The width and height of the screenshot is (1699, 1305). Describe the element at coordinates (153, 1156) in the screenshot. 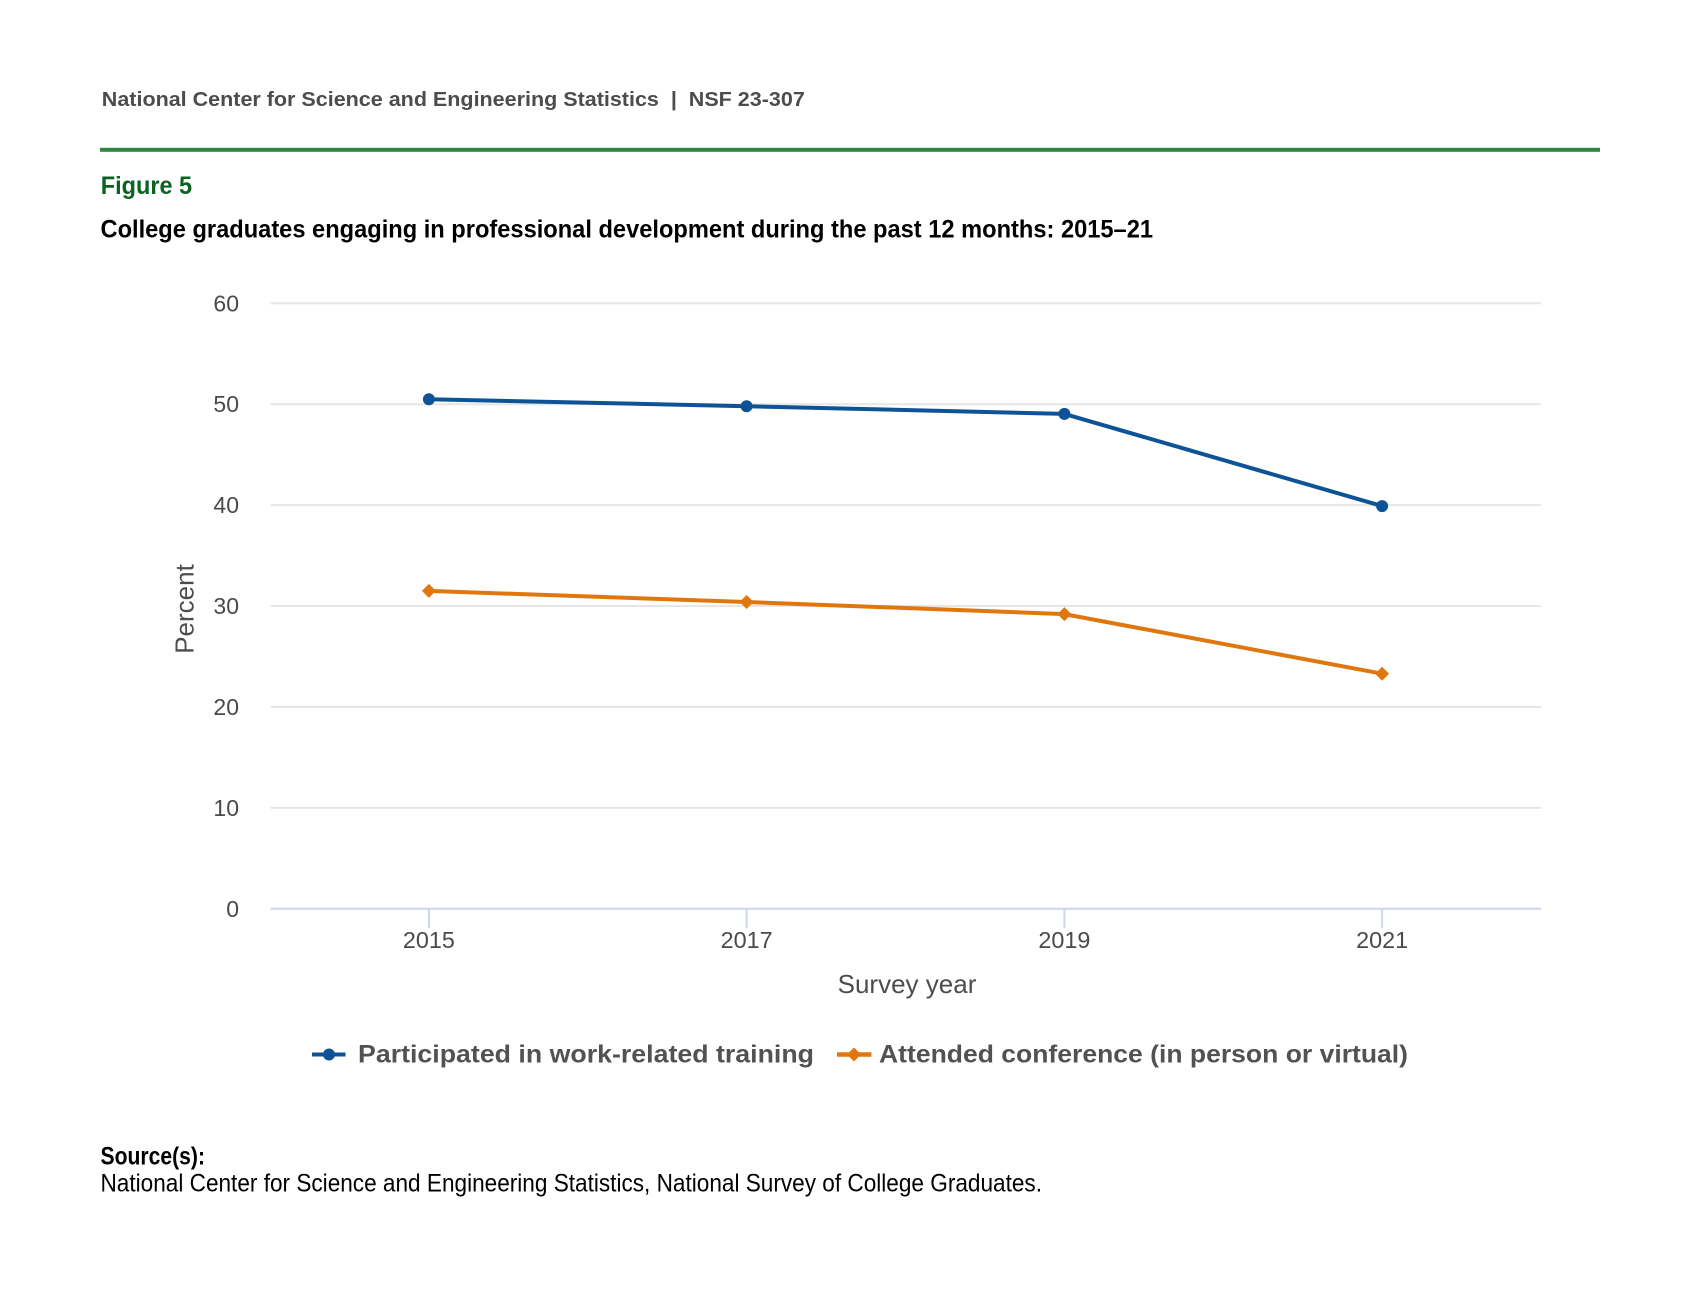

I see `svg-text: Source(s):` at that location.